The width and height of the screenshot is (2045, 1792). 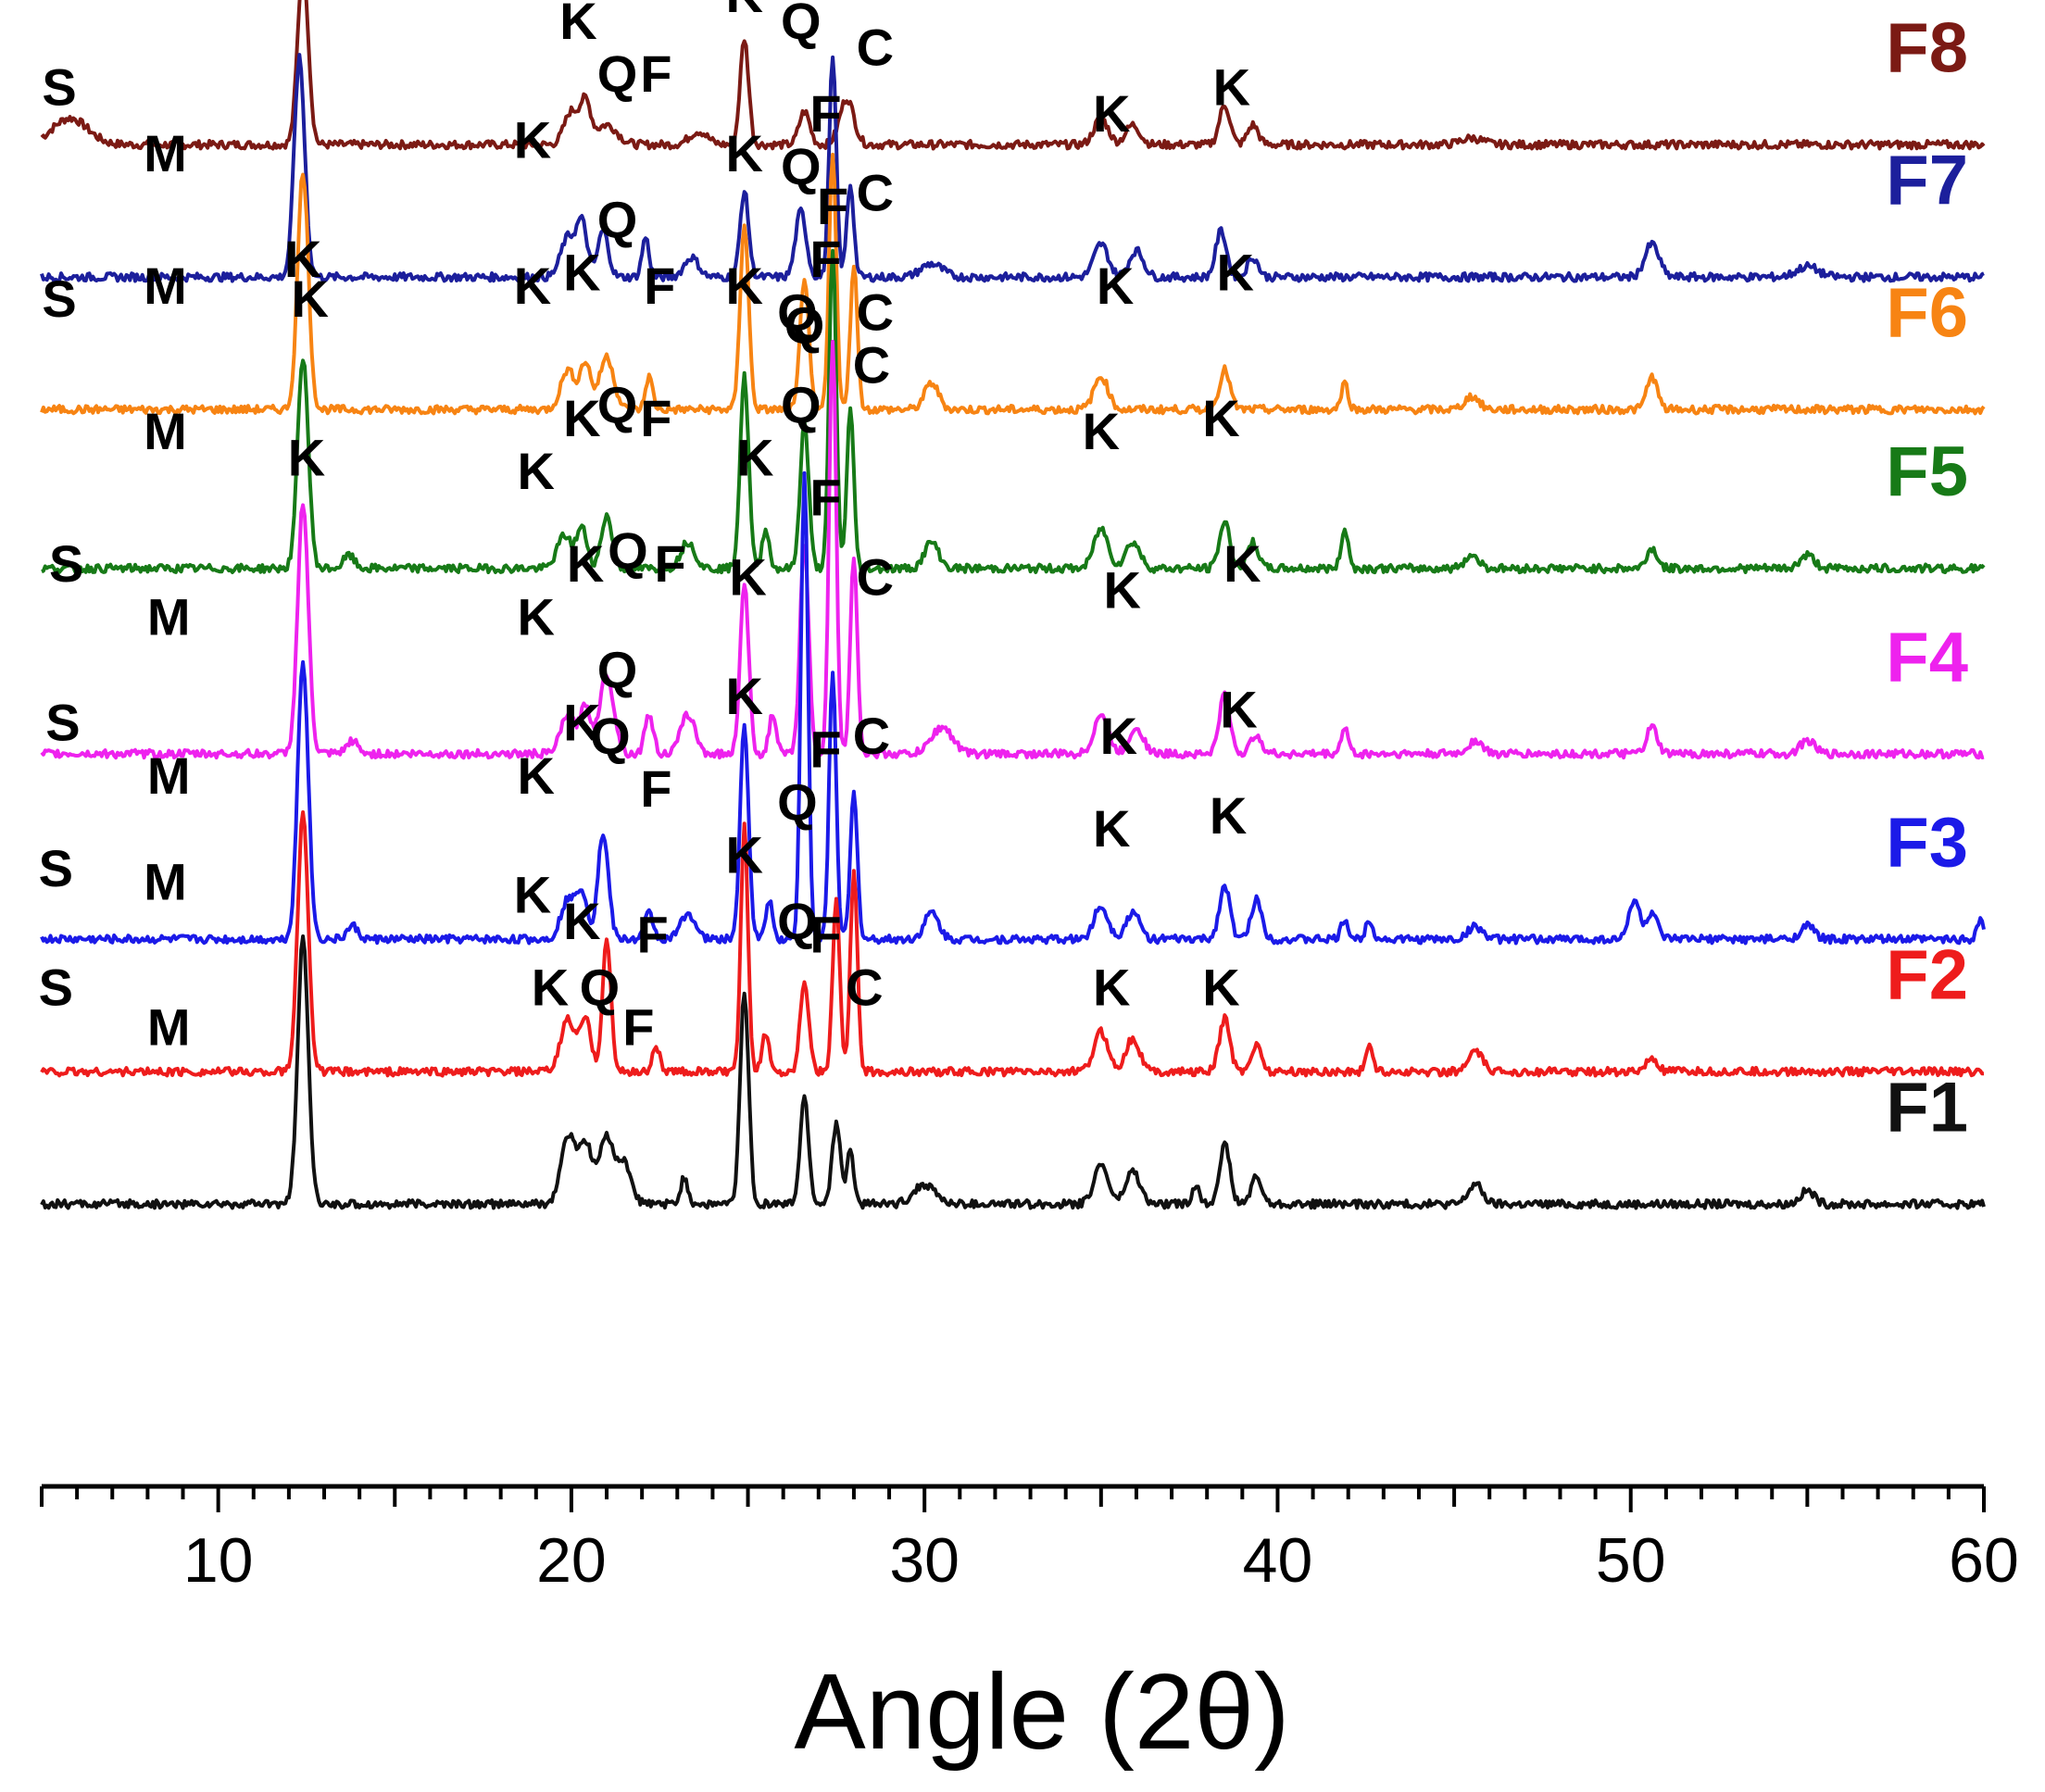 I want to click on x-axis: 10 20 30 40 50 60, so click(x=1029, y=1540).